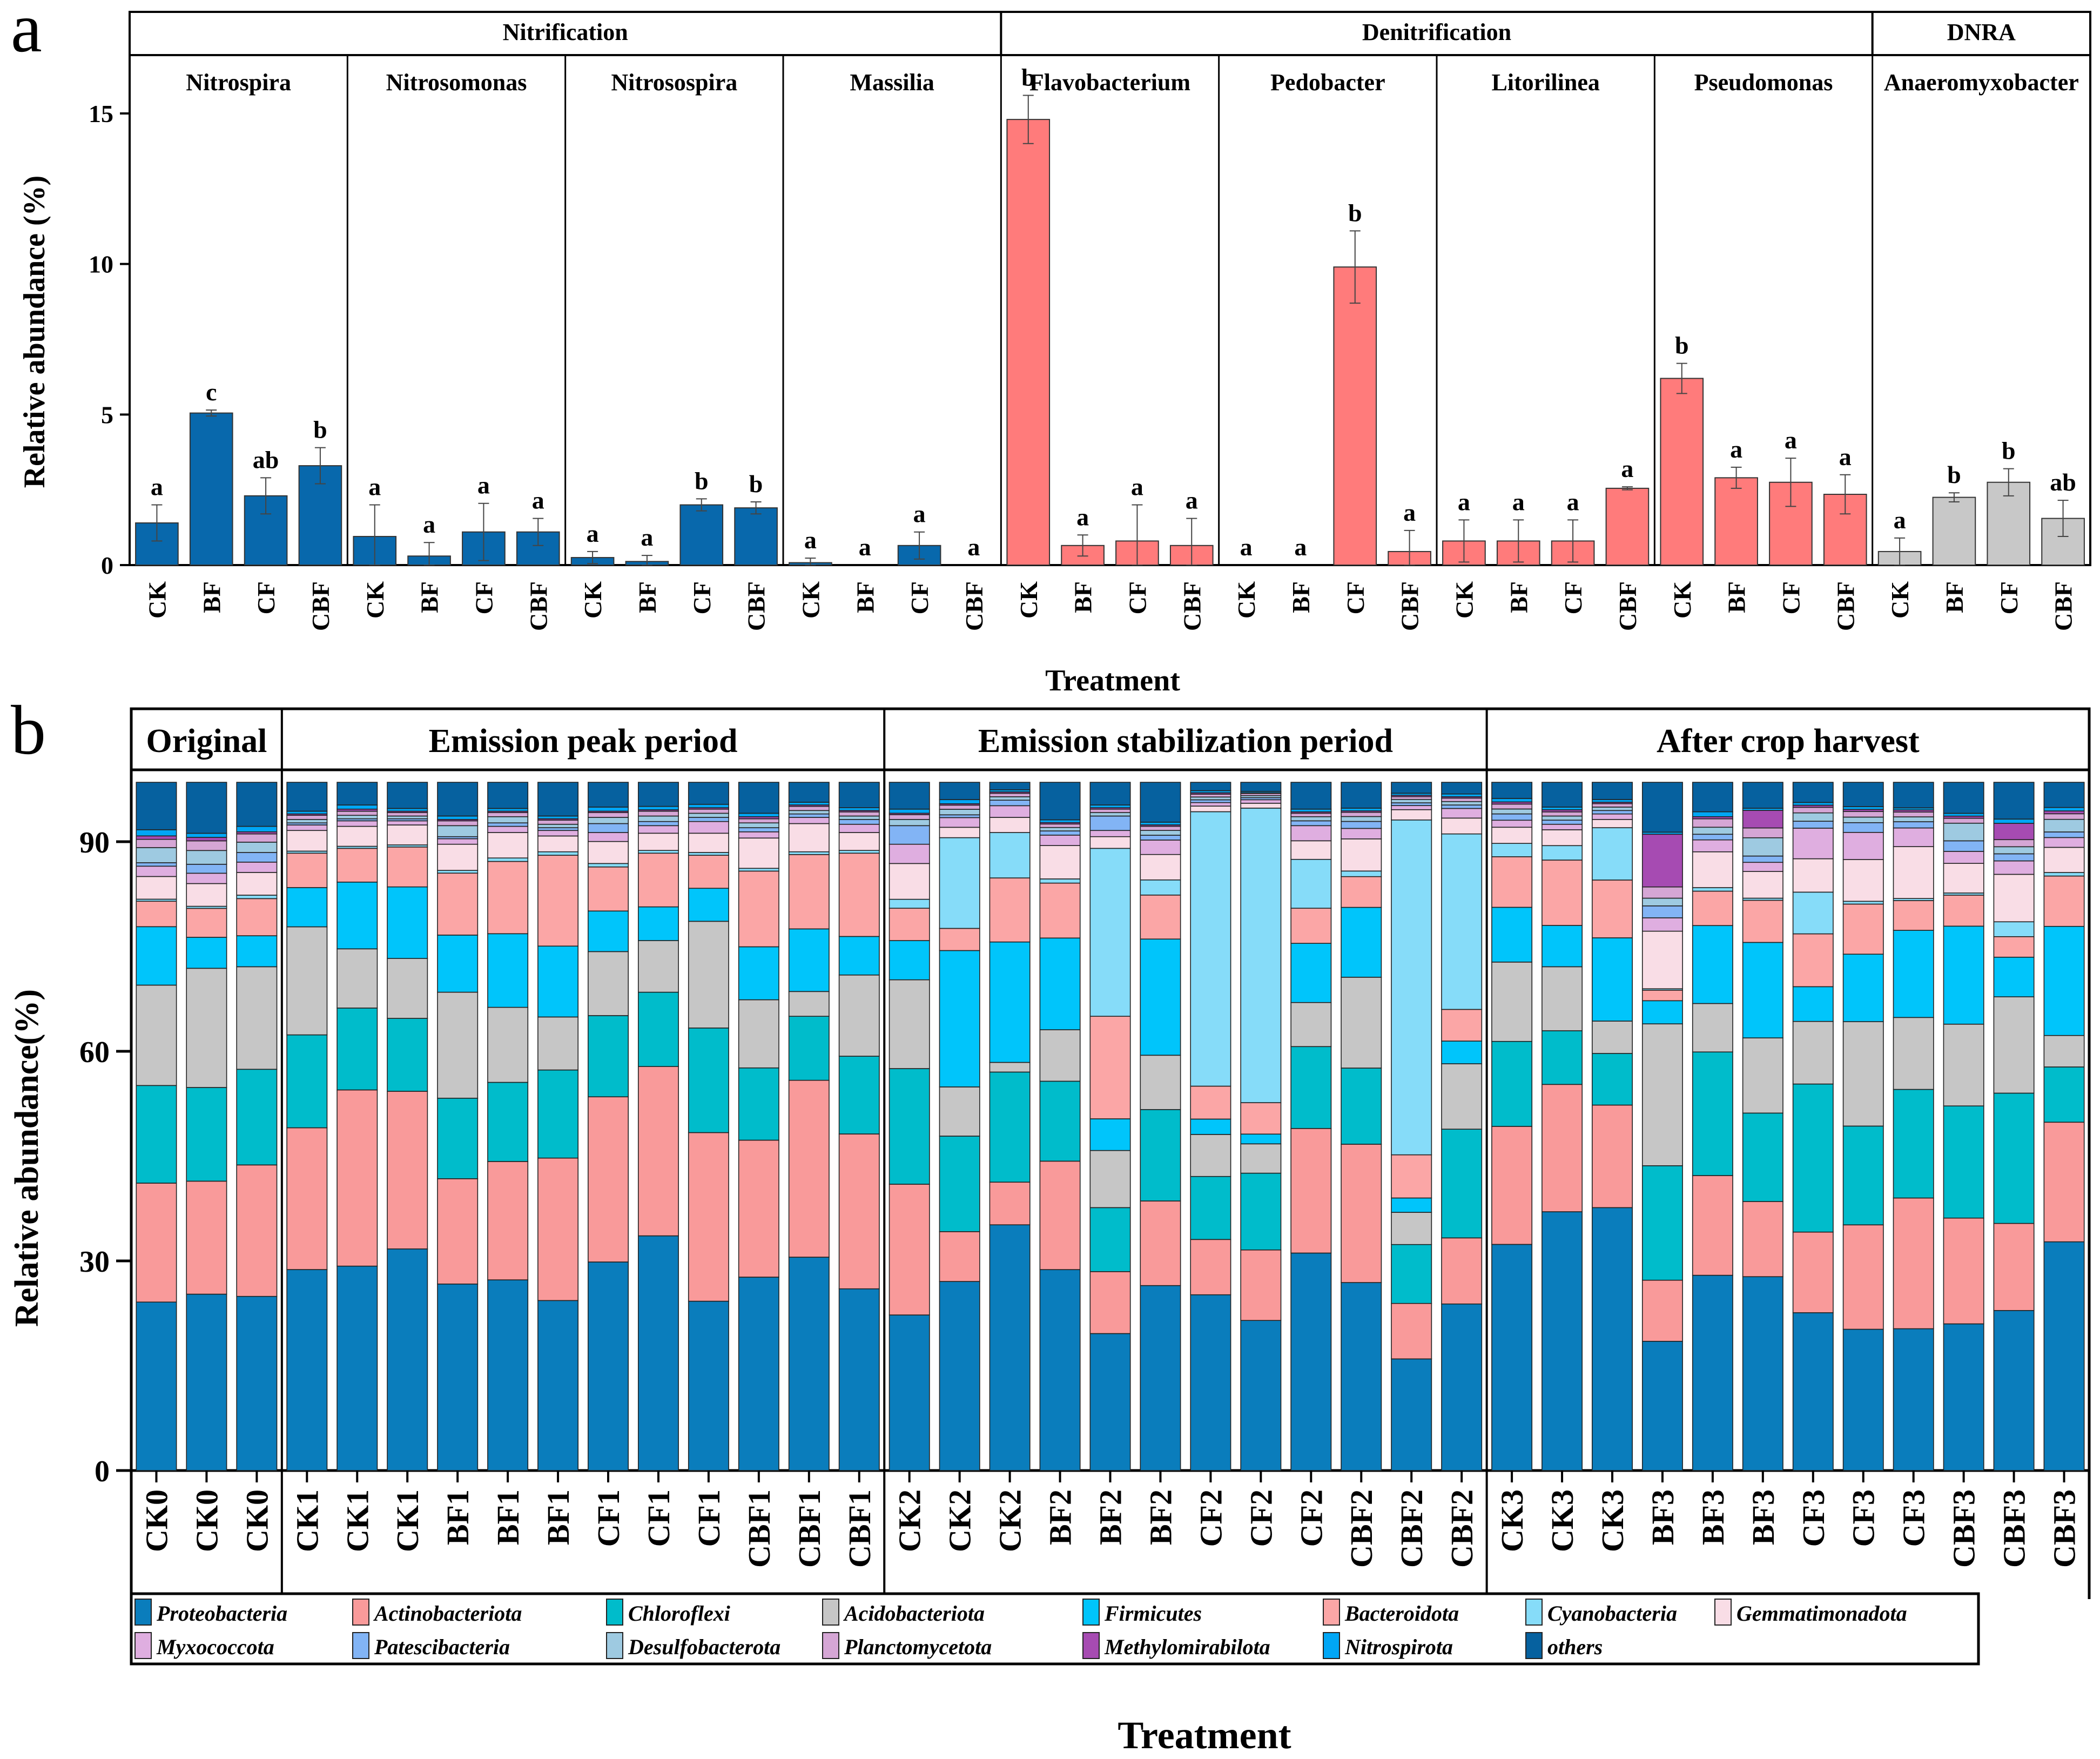 The height and width of the screenshot is (1759, 2100). Describe the element at coordinates (558, 1517) in the screenshot. I see `x-tick-label: BF1` at that location.